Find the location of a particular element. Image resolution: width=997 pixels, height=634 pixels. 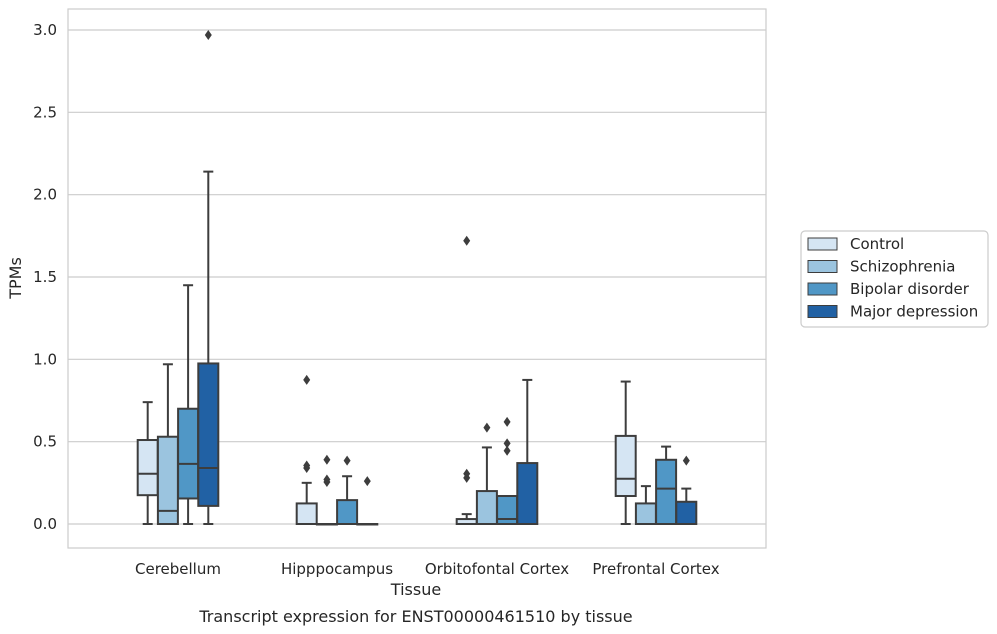

y-tick-label: 0.0 is located at coordinates (45, 524).